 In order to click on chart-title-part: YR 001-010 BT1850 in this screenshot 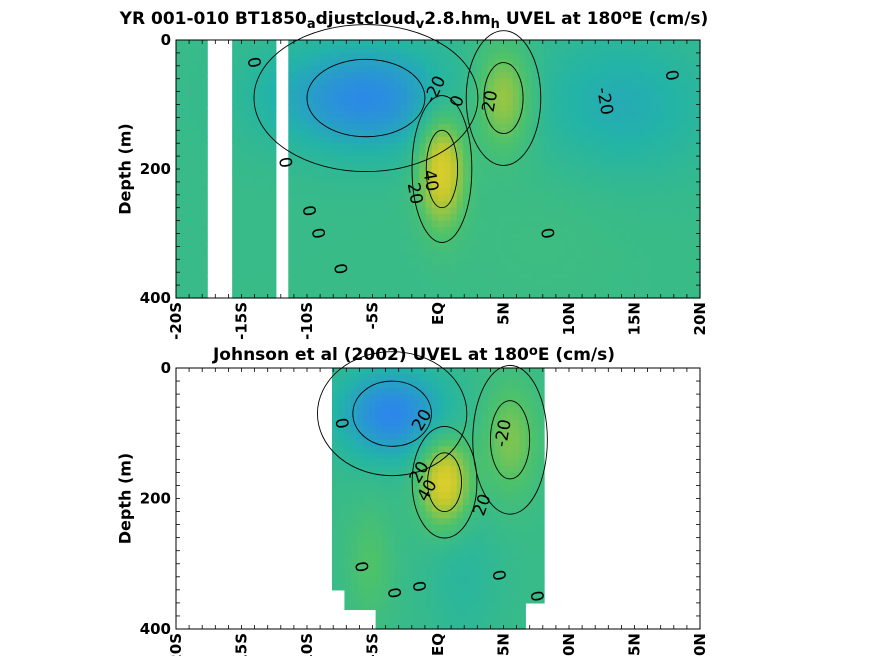, I will do `click(213, 19)`.